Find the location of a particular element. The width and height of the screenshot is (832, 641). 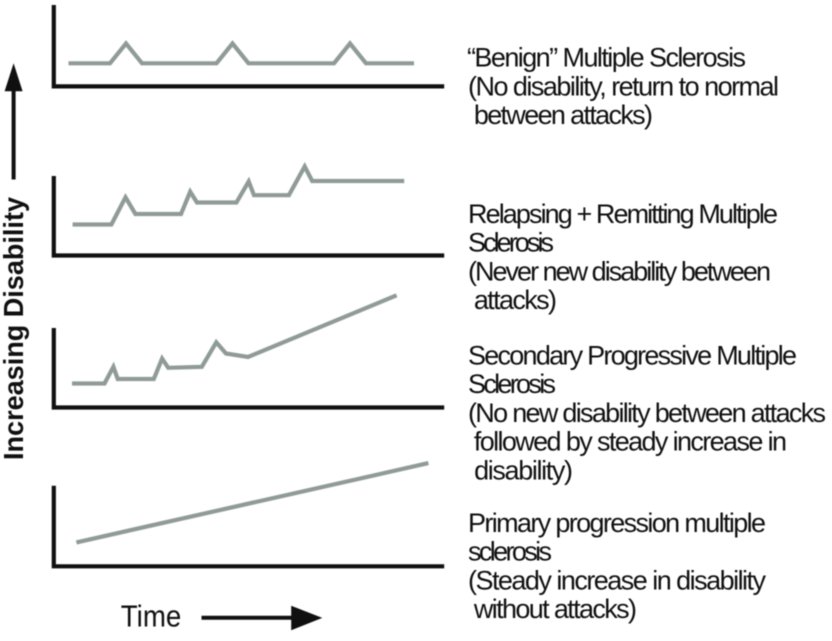

svg-text: sclerosis is located at coordinates (510, 552).